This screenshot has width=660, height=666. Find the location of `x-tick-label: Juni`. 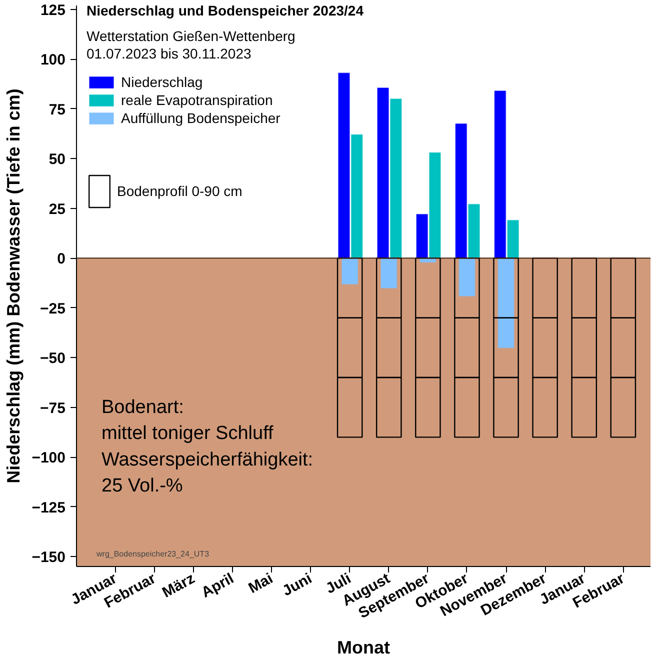

x-tick-label: Juni is located at coordinates (297, 585).